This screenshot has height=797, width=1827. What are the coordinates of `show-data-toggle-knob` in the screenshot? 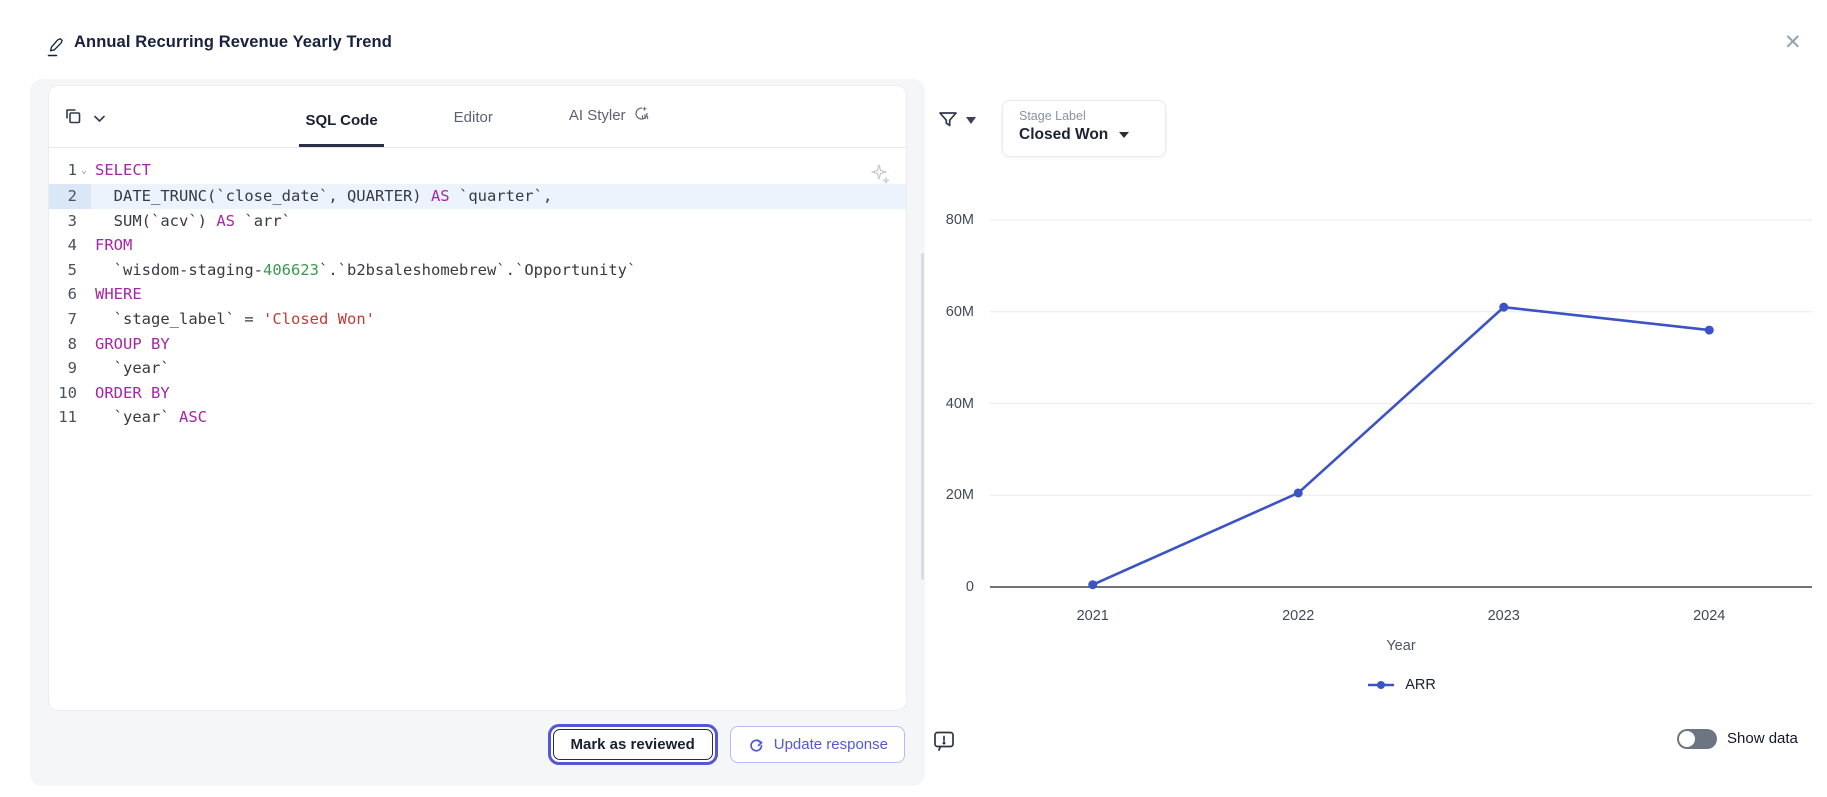 It's located at (1687, 739).